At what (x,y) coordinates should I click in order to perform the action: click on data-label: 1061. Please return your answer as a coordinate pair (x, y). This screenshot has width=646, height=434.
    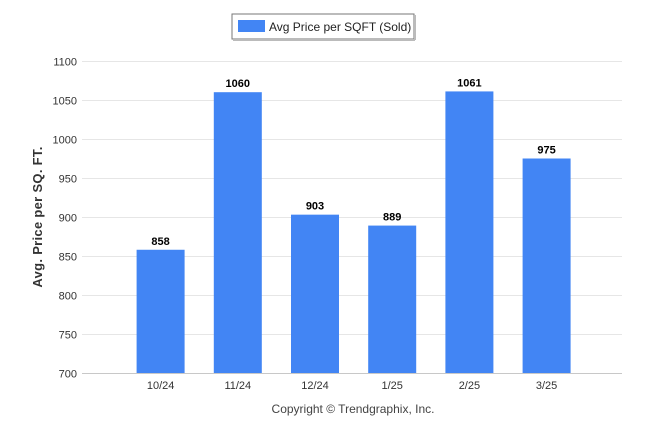
    Looking at the image, I should click on (469, 83).